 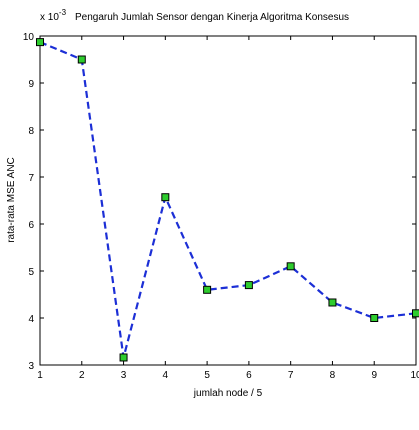 What do you see at coordinates (124, 375) in the screenshot?
I see `x-tick-label: 3` at bounding box center [124, 375].